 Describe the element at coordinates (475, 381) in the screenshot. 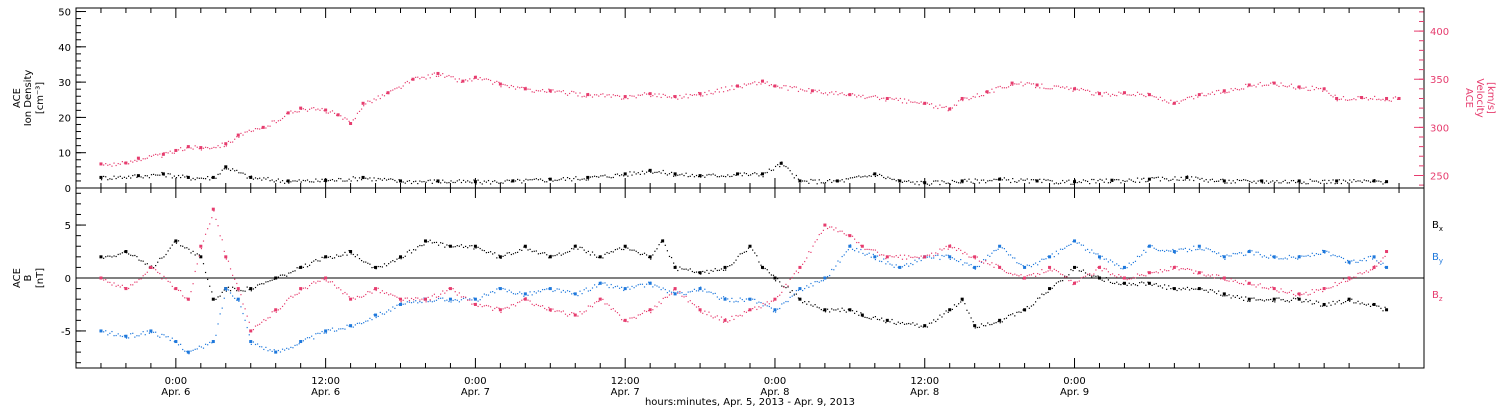

I see `x-tick-time: 0:00` at that location.